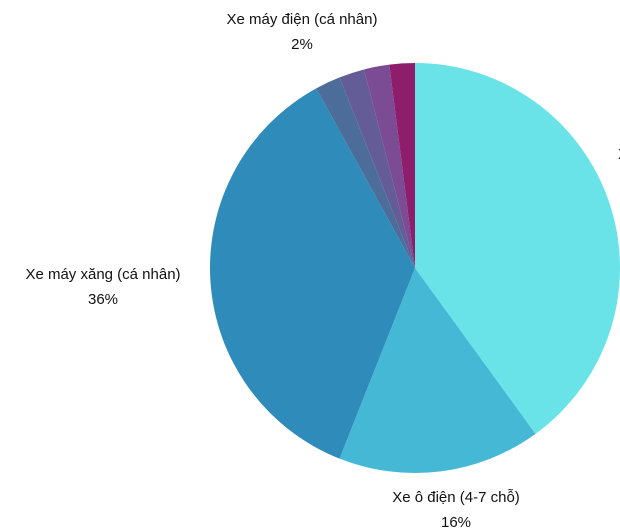 The height and width of the screenshot is (532, 620). Describe the element at coordinates (456, 497) in the screenshot. I see `slice-label: Xe ô điện (4-7 chỗ)` at that location.